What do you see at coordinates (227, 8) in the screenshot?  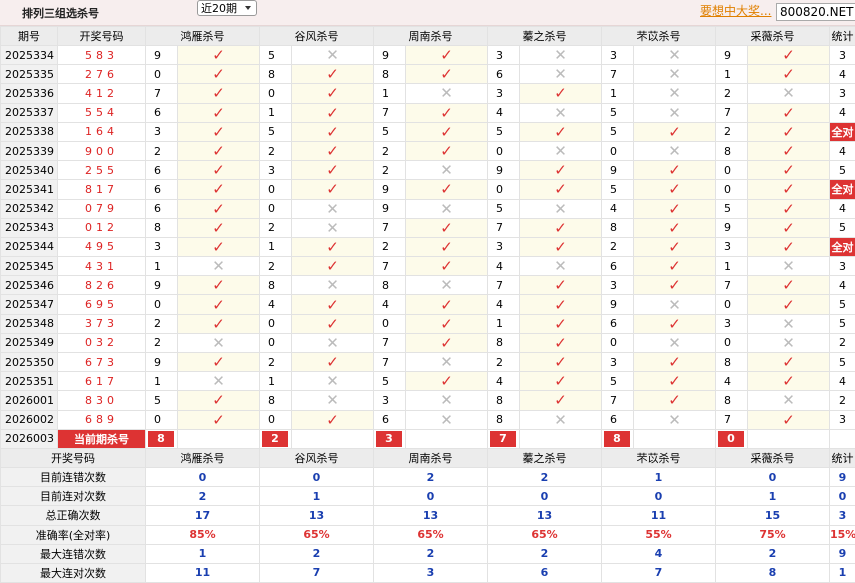 I see `period-select: 近20期` at bounding box center [227, 8].